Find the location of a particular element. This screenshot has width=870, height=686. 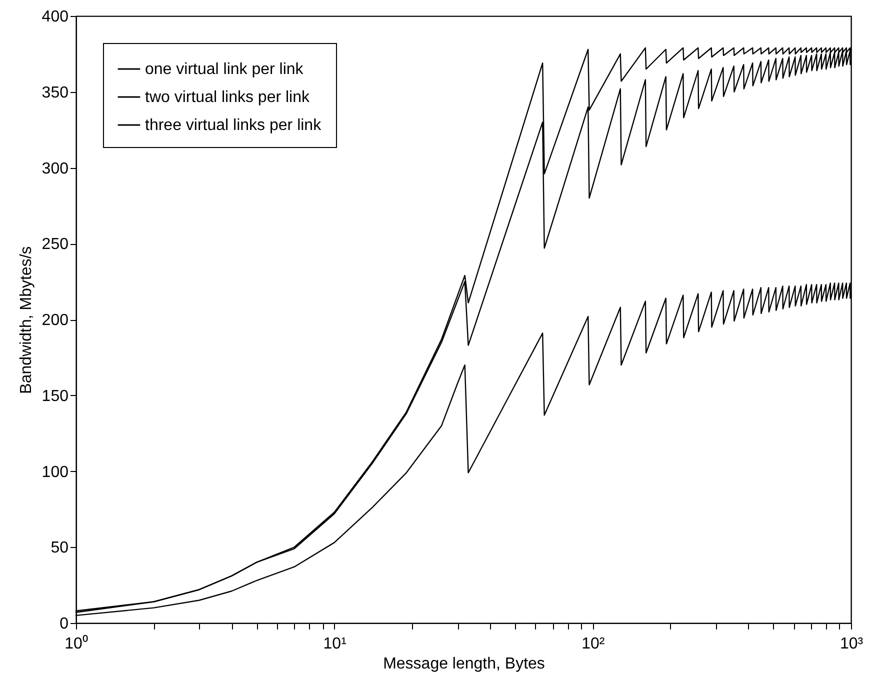

legend-label: two virtual links per link is located at coordinates (227, 97).